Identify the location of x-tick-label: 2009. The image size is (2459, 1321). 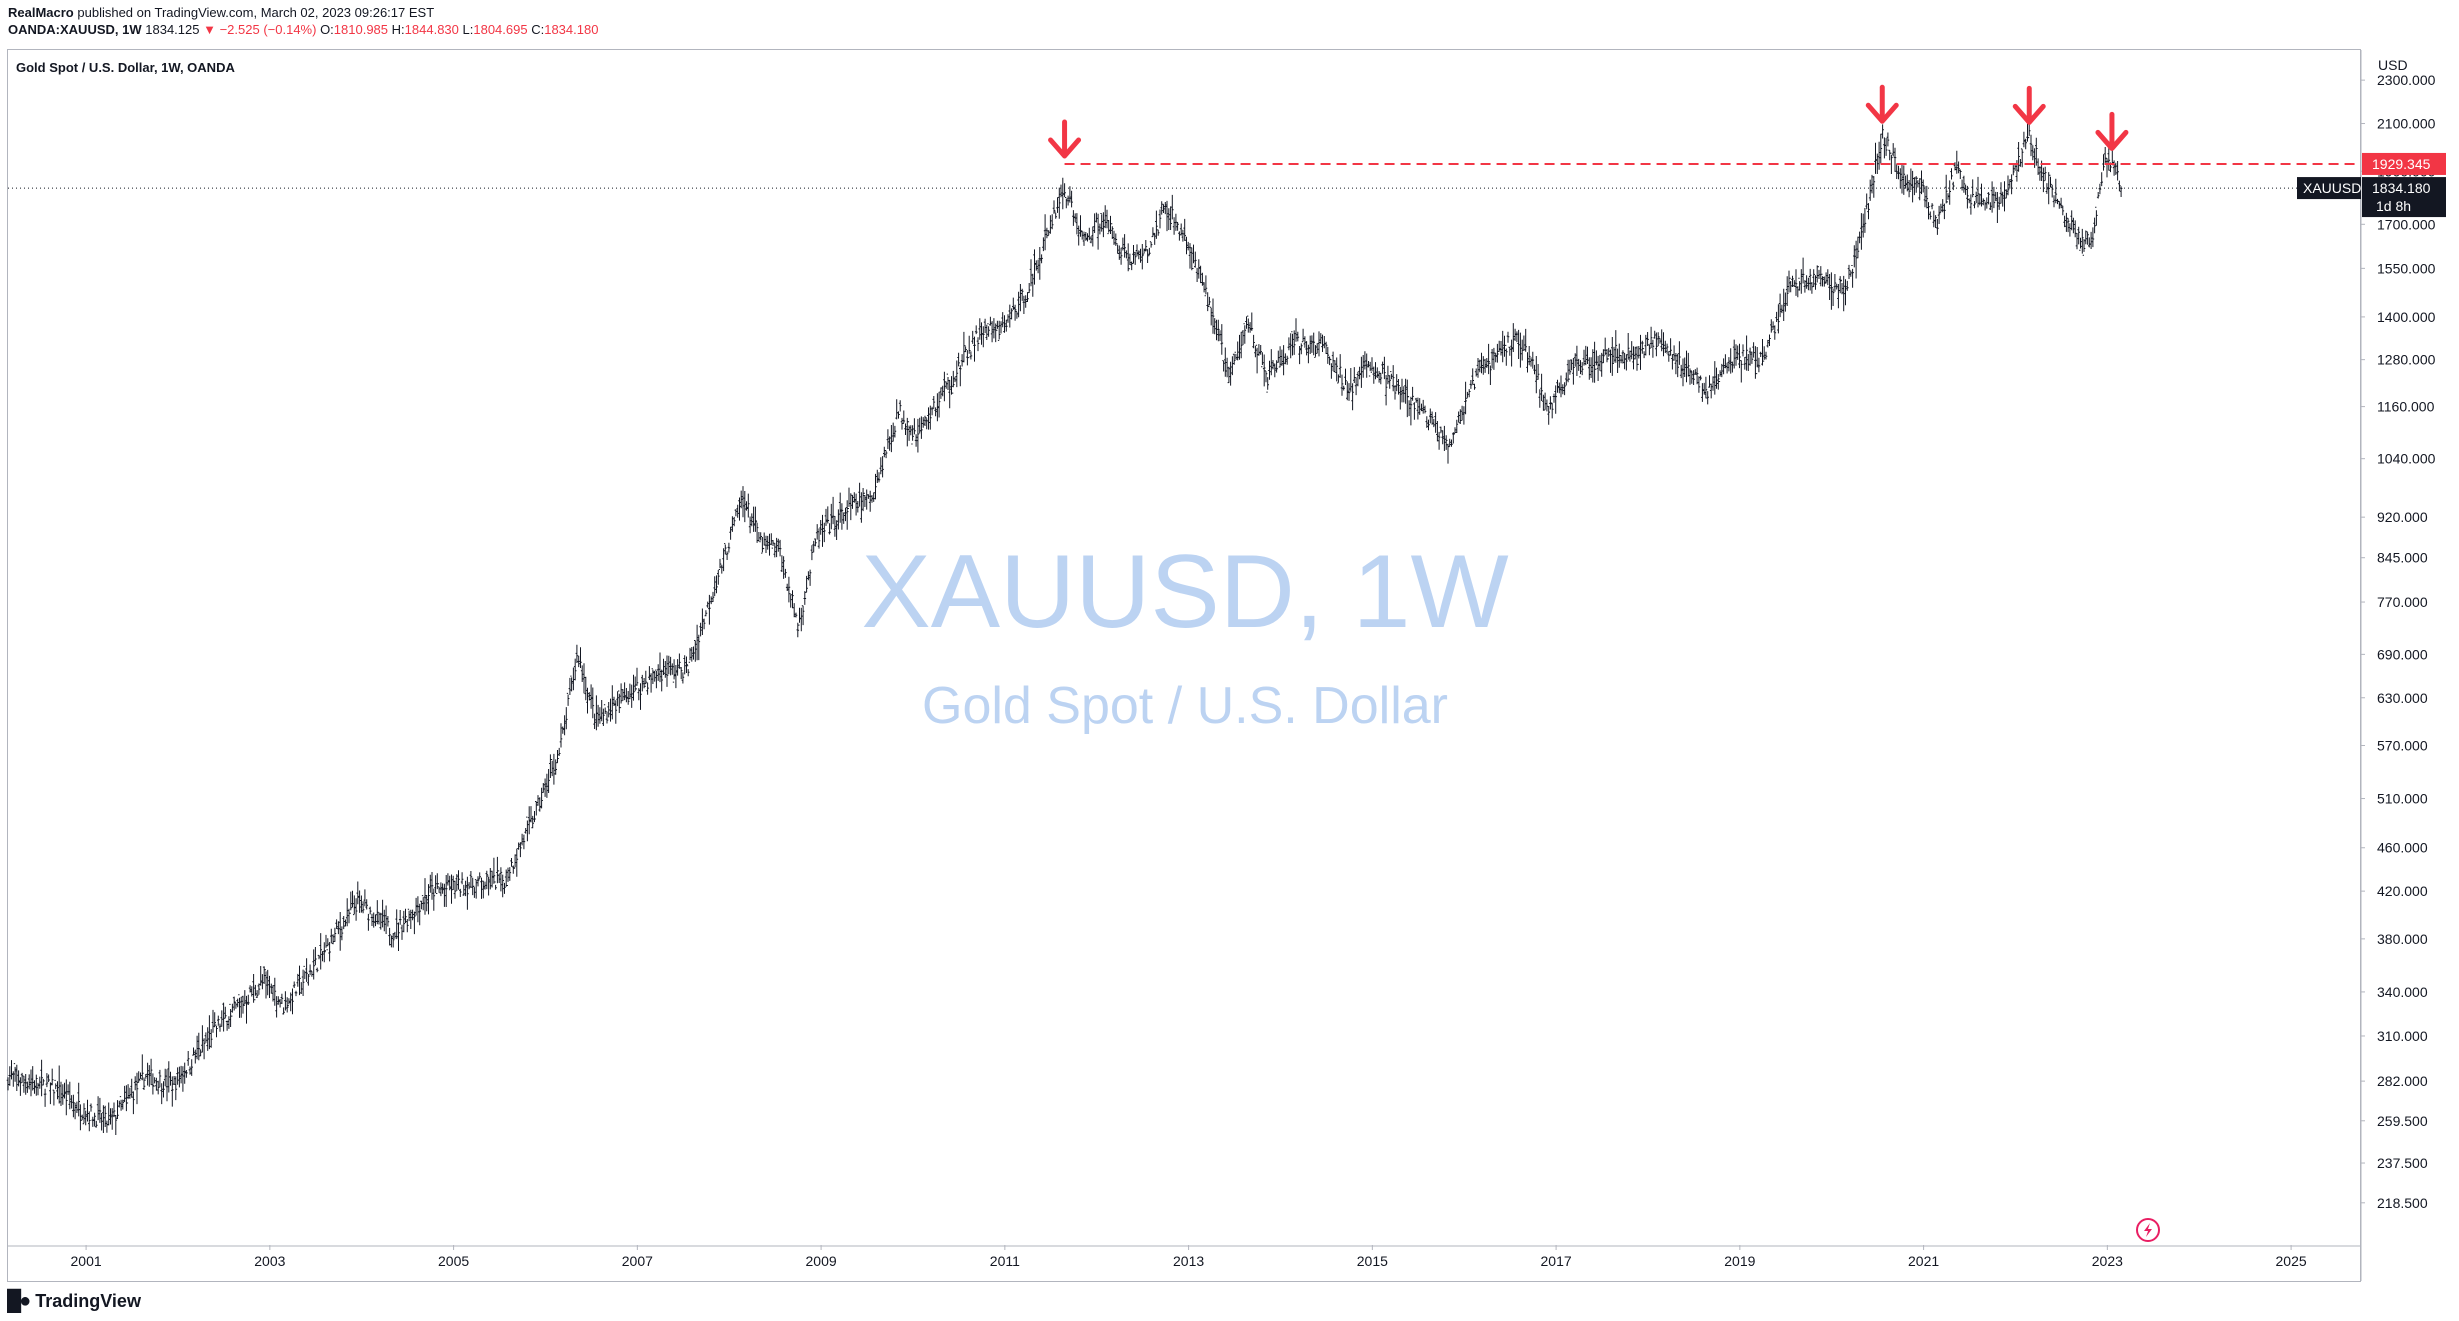
(821, 1261).